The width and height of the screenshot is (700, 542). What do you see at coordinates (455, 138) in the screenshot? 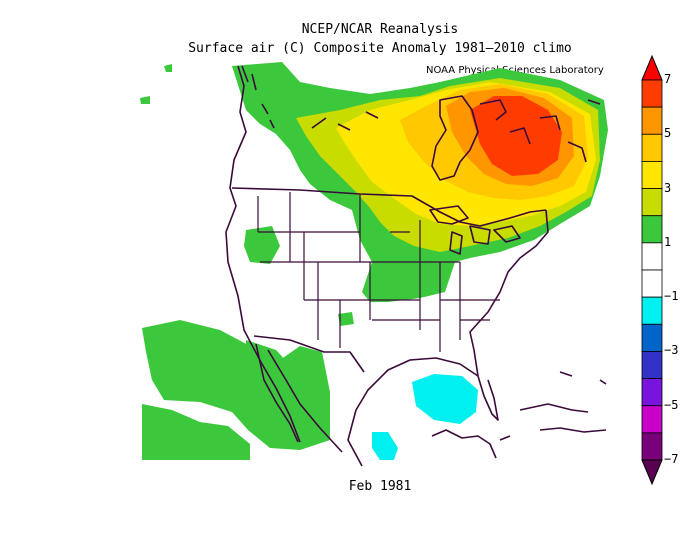
I see `hudson-bay` at bounding box center [455, 138].